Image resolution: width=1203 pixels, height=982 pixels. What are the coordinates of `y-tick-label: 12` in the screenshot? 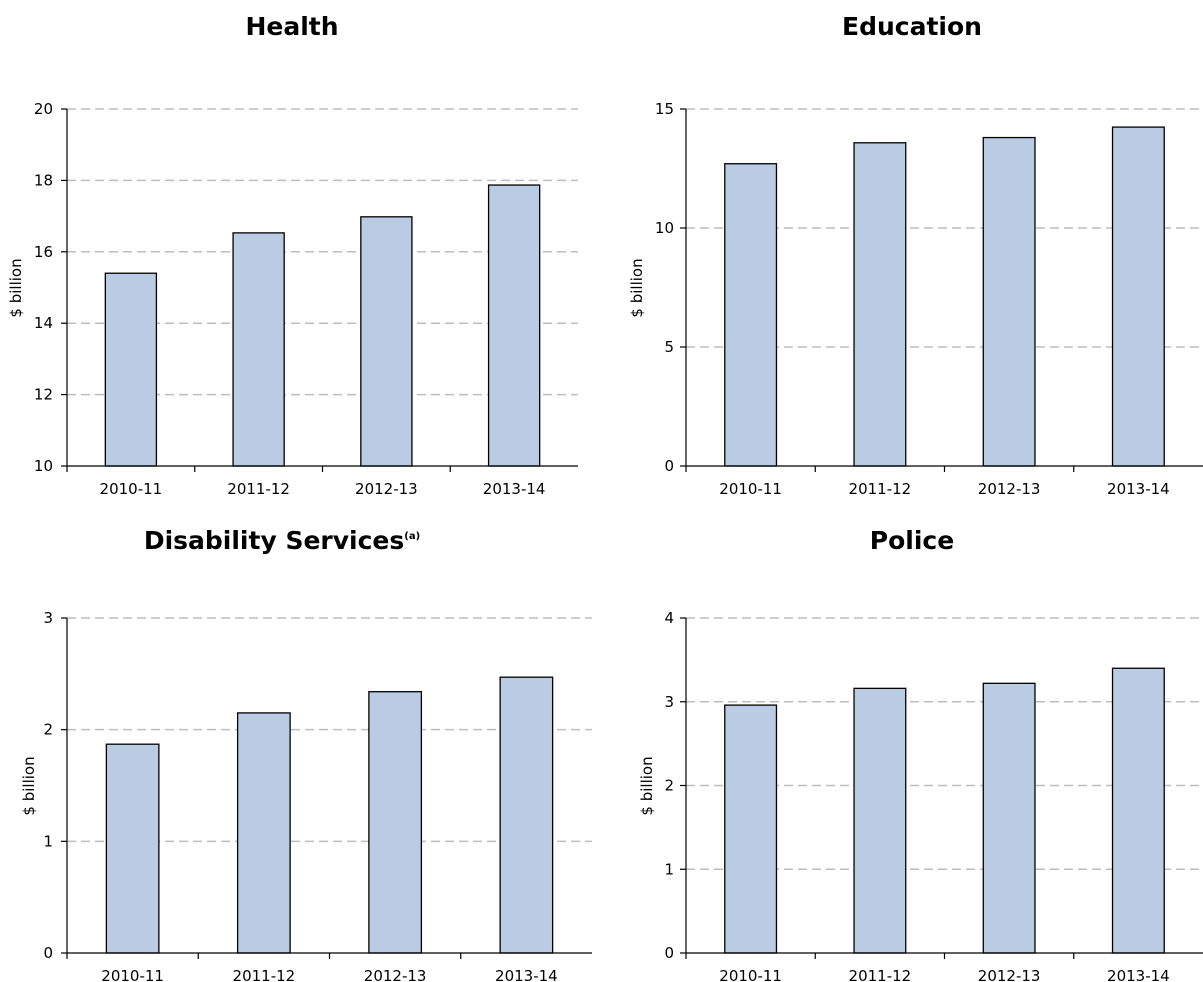 It's located at (43, 395).